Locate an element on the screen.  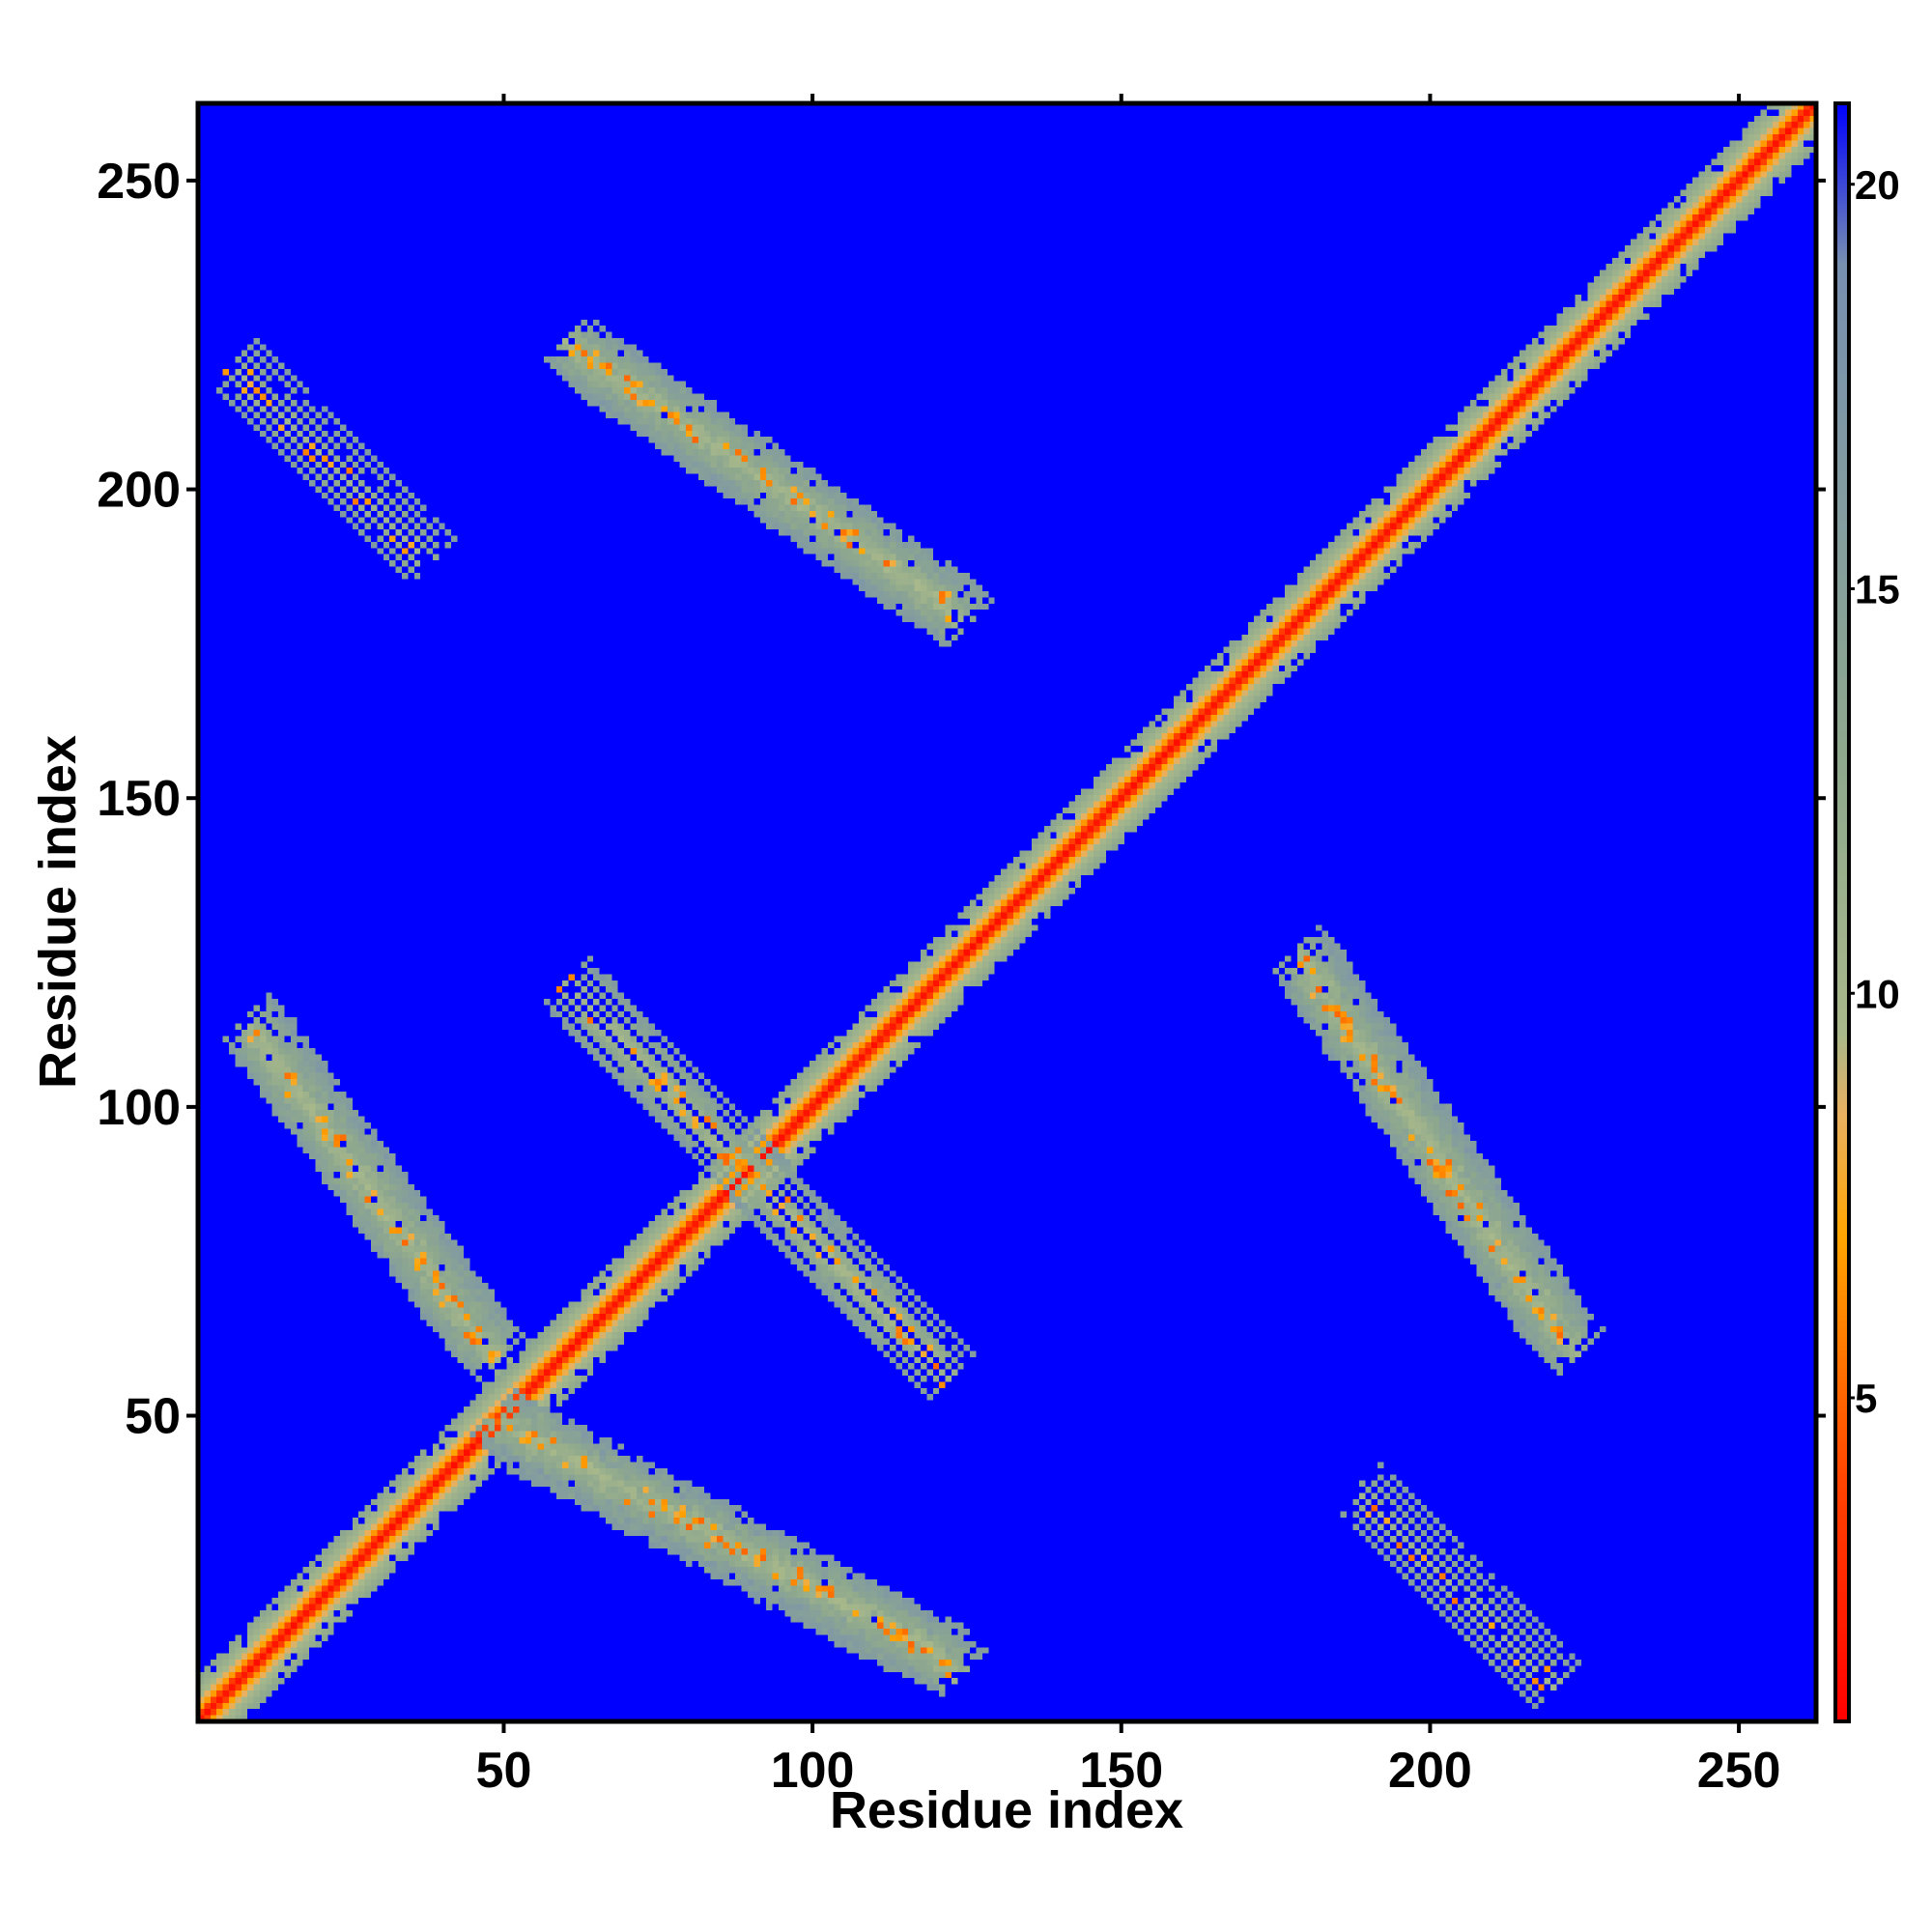
colorbar: 5 10 15 20 is located at coordinates (1866, 912).